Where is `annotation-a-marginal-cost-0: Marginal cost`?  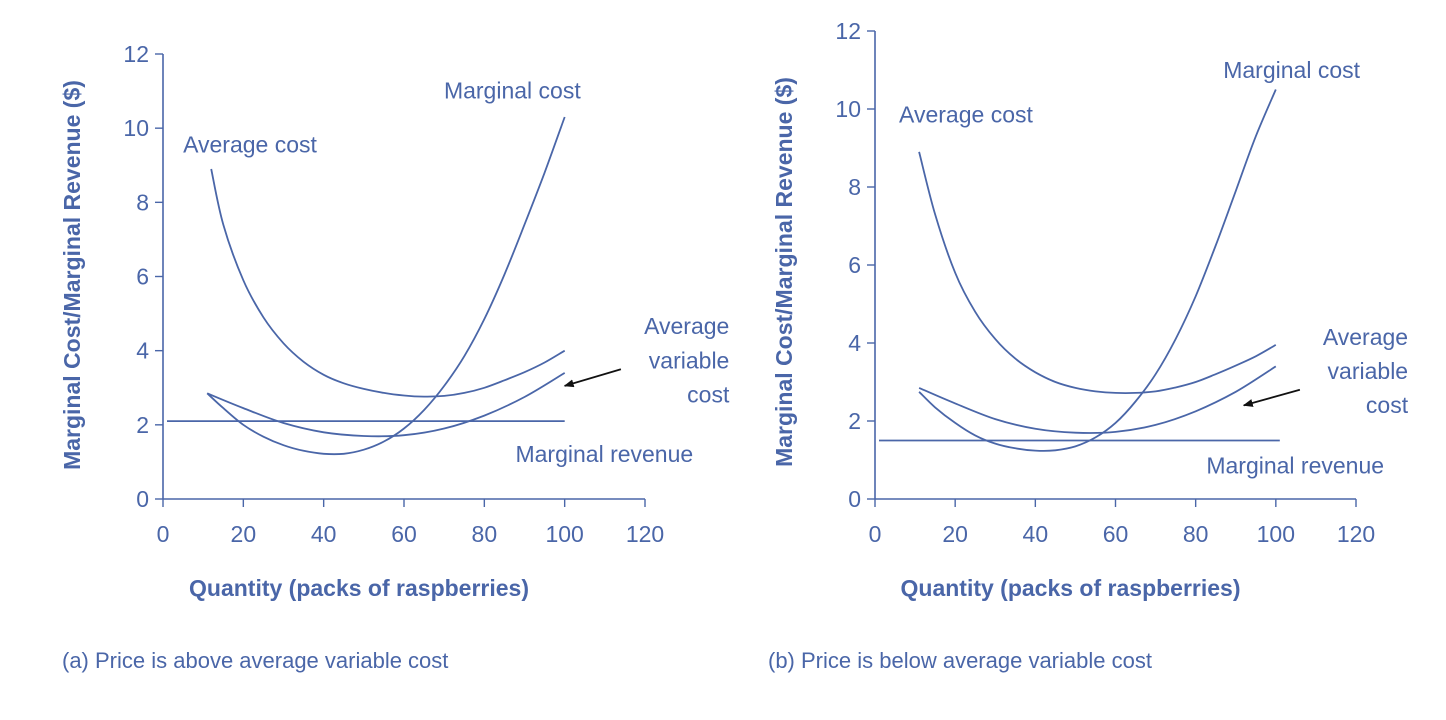 annotation-a-marginal-cost-0: Marginal cost is located at coordinates (512, 91).